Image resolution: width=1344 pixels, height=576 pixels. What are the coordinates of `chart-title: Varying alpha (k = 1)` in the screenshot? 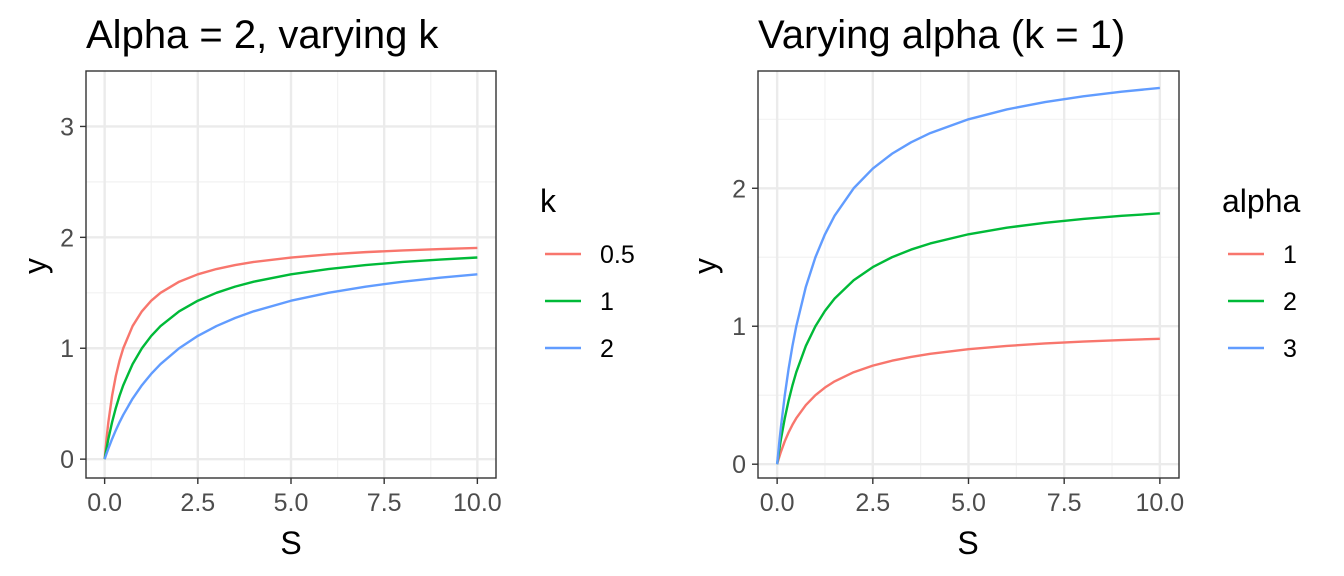 It's located at (941, 35).